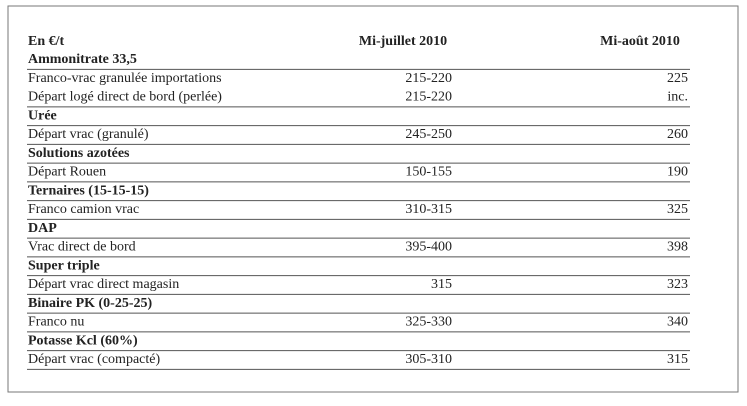 Image resolution: width=747 pixels, height=406 pixels. I want to click on section-title: Ternaires (15-15-15), so click(88, 190).